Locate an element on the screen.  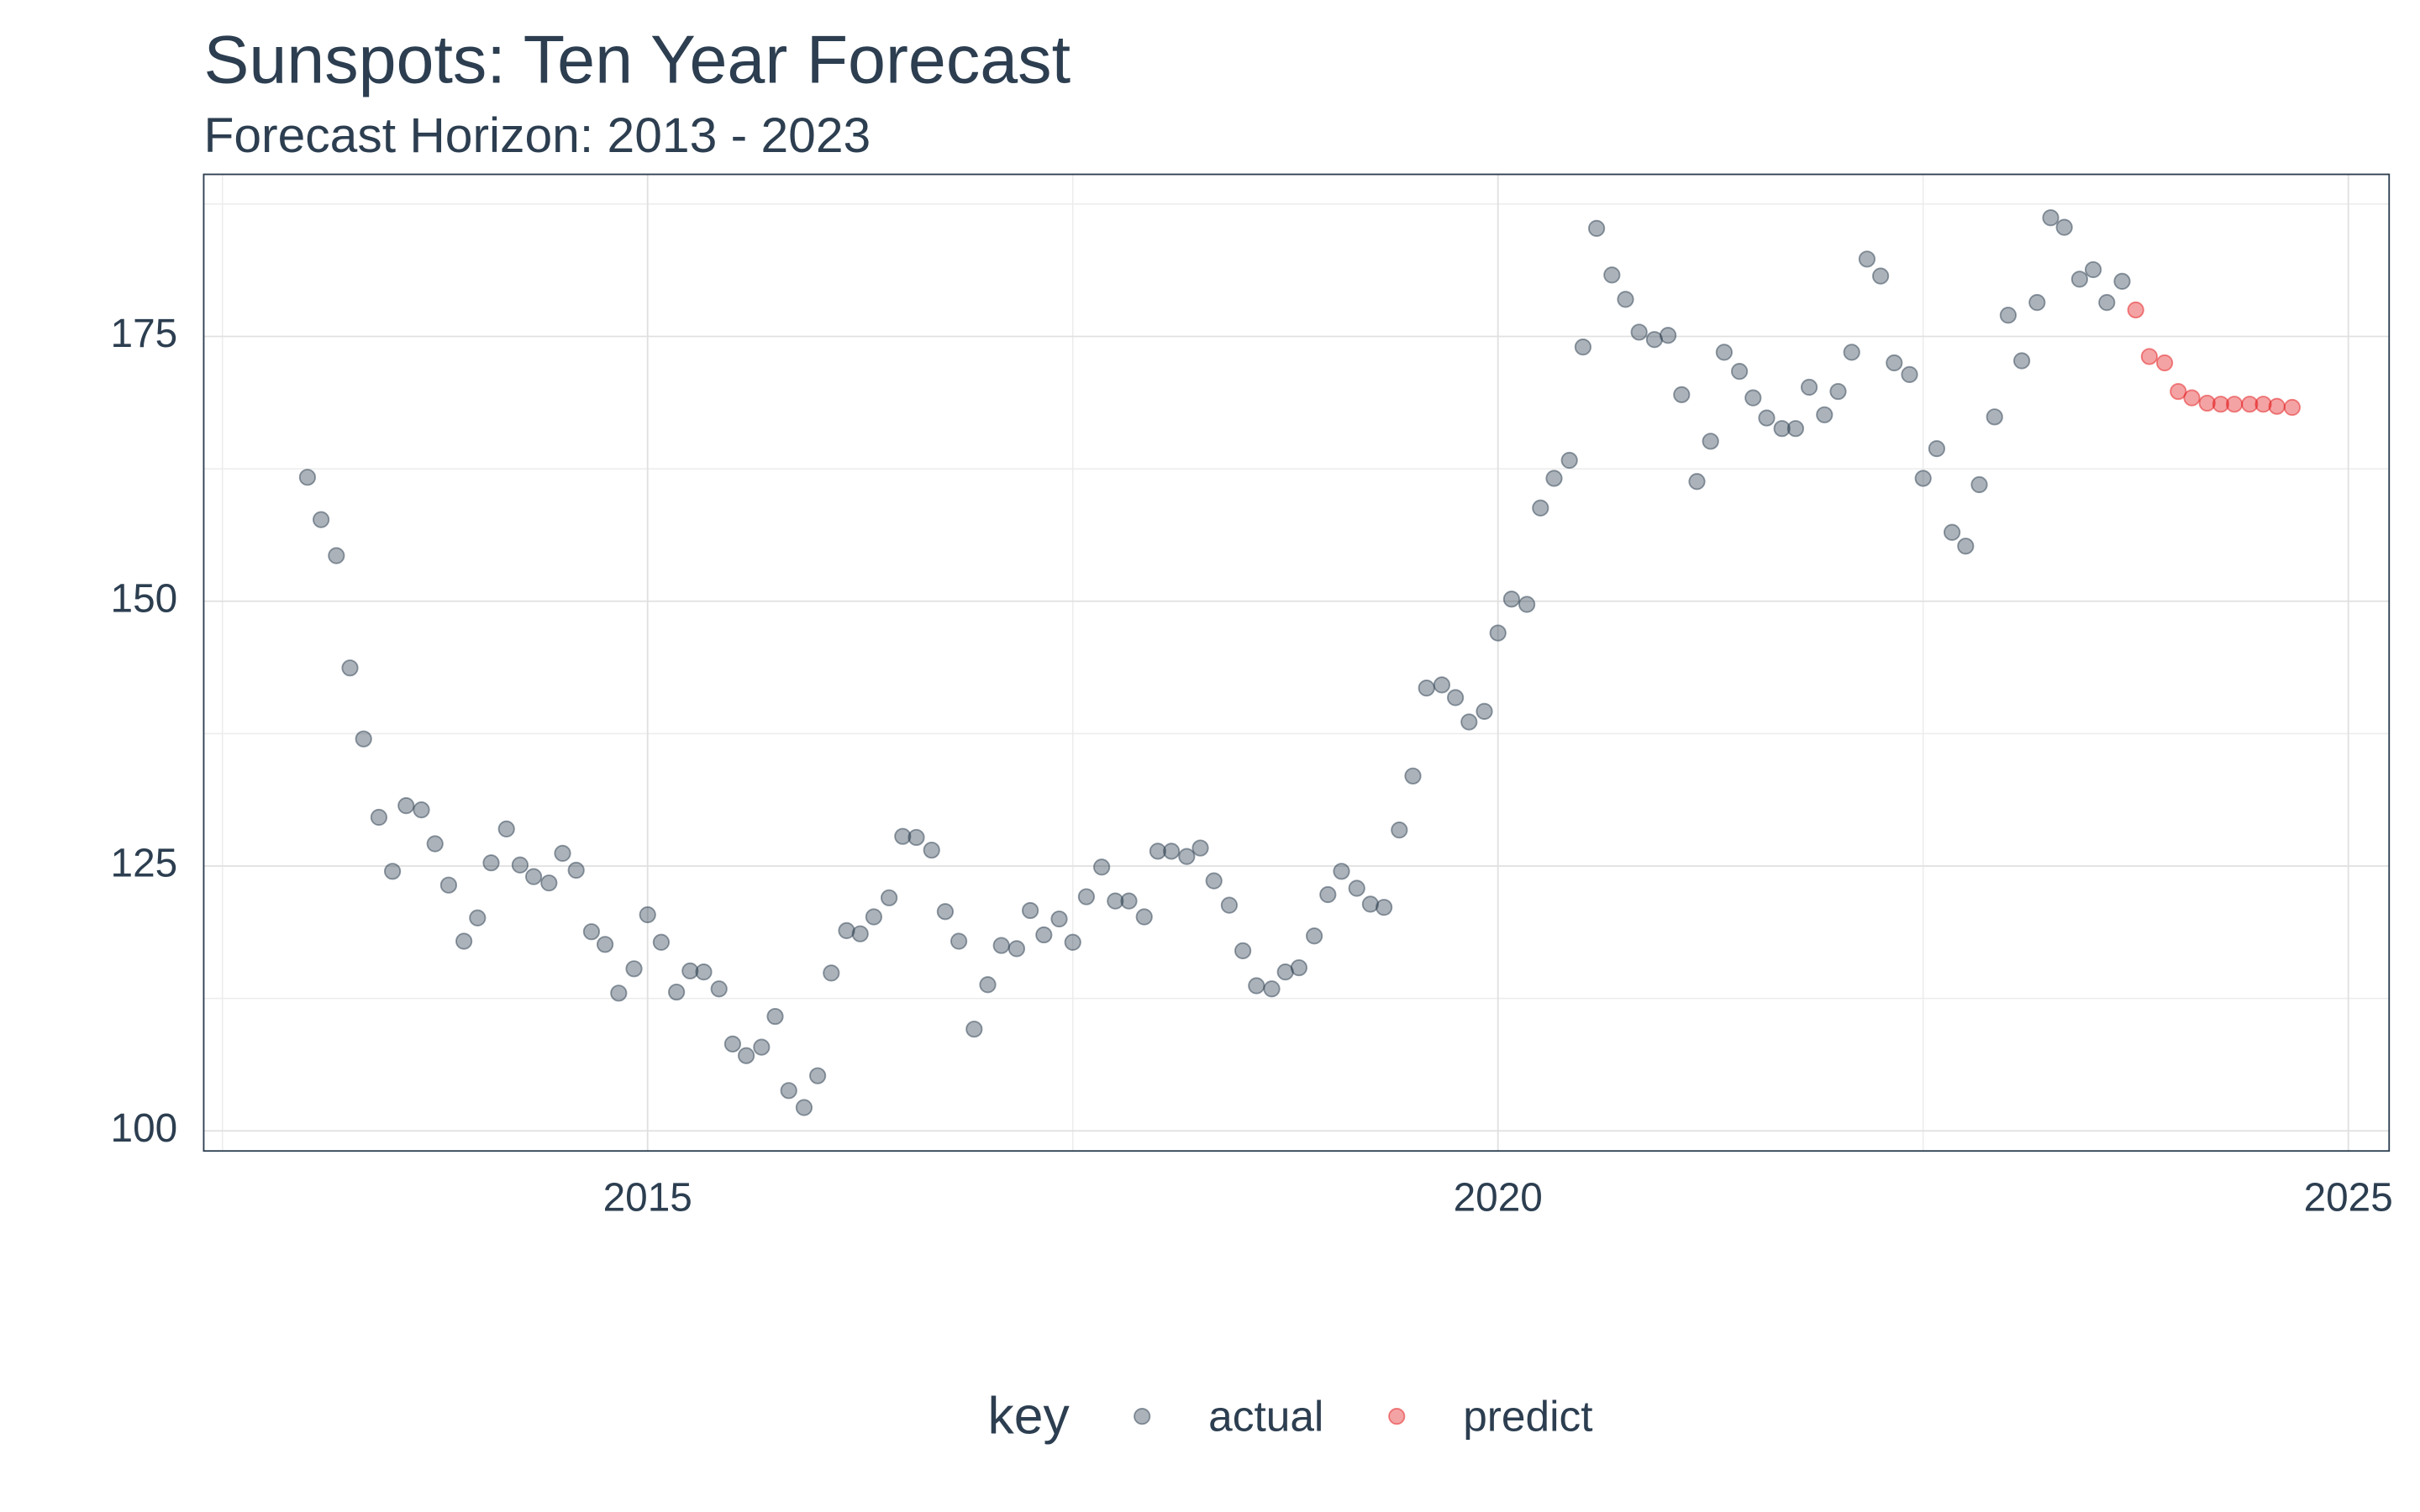
y-tick-label: 100 is located at coordinates (144, 1128).